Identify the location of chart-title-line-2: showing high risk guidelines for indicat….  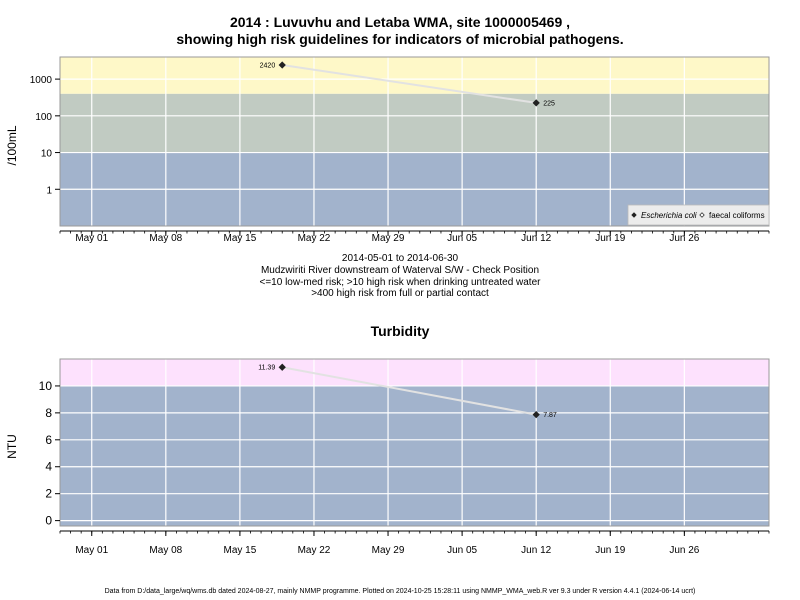
(400, 39).